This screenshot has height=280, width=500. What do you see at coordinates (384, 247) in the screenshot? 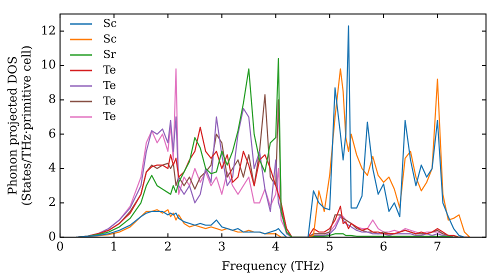
I see `x-tick-label: 6` at bounding box center [384, 247].